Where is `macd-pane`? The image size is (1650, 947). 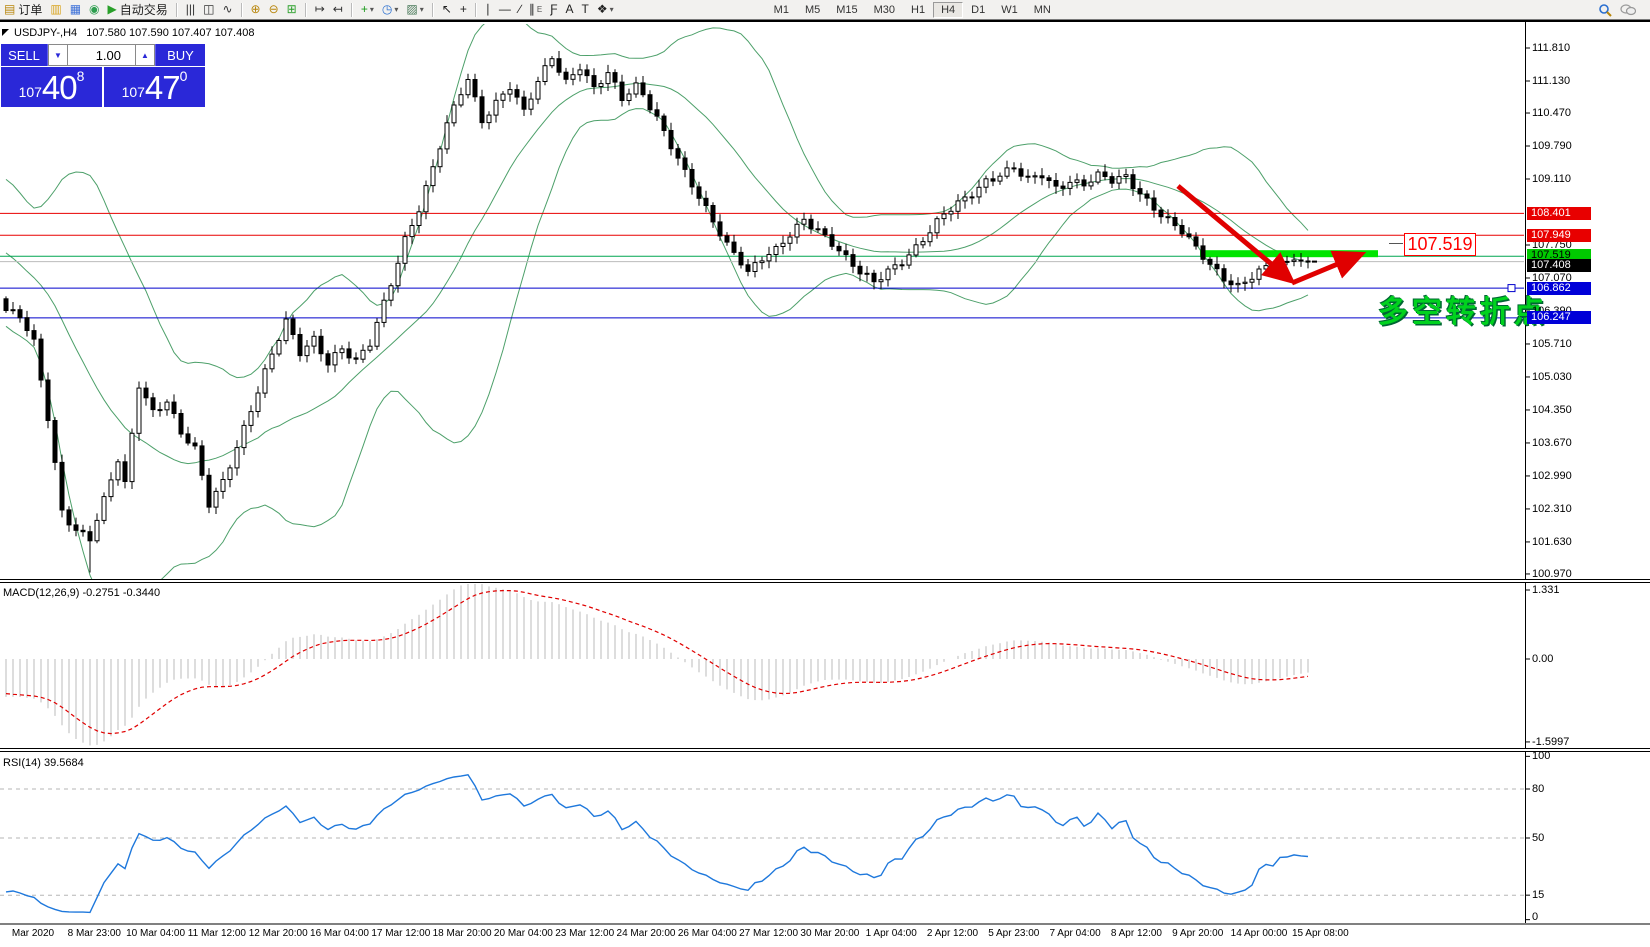 macd-pane is located at coordinates (657, 665).